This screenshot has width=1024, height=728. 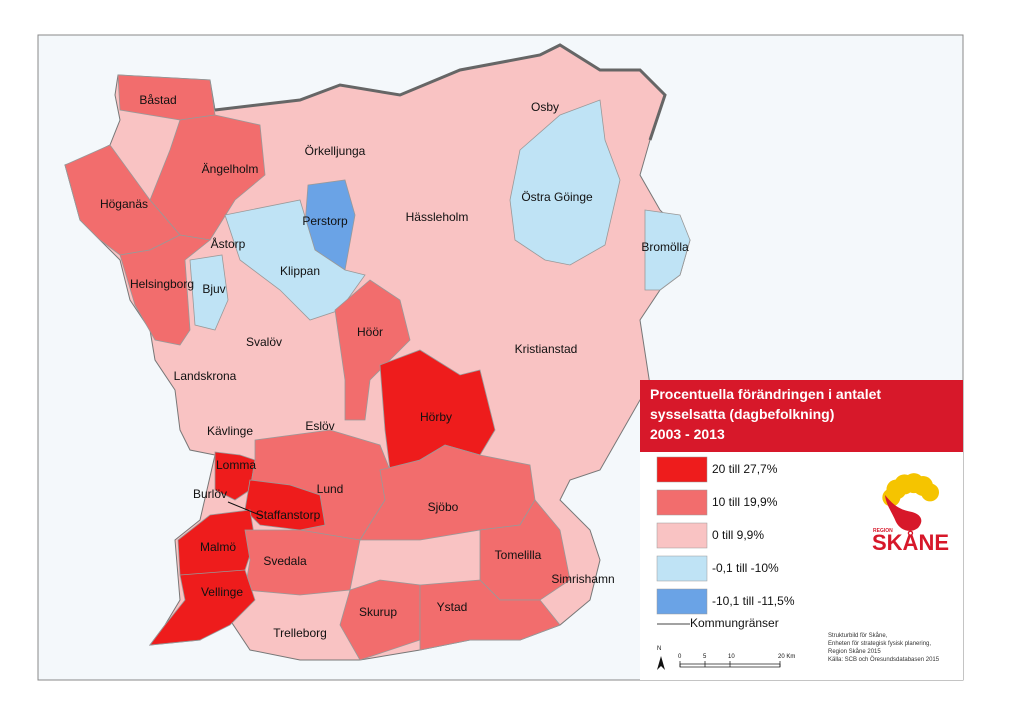 I want to click on municipality-label: Helsingborg, so click(x=162, y=284).